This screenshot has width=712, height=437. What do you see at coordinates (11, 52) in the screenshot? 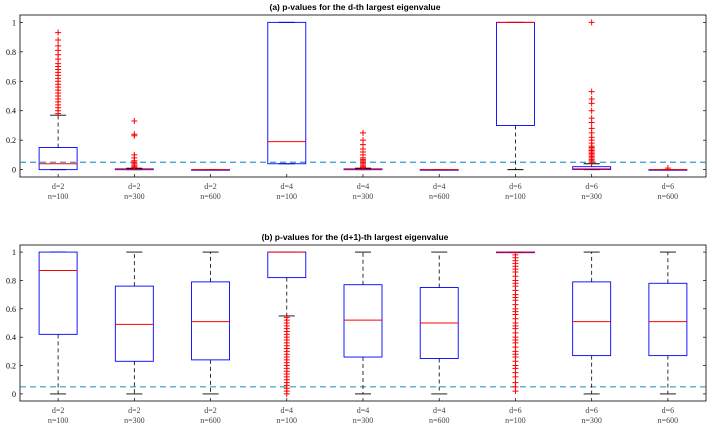
I see `panel-a-ytick-label: 0.8` at bounding box center [11, 52].